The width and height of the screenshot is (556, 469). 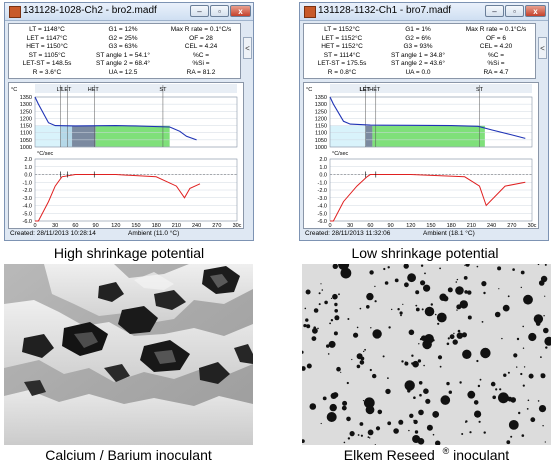 What do you see at coordinates (47, 55) in the screenshot?
I see `stat-value: ST = 1105°C` at bounding box center [47, 55].